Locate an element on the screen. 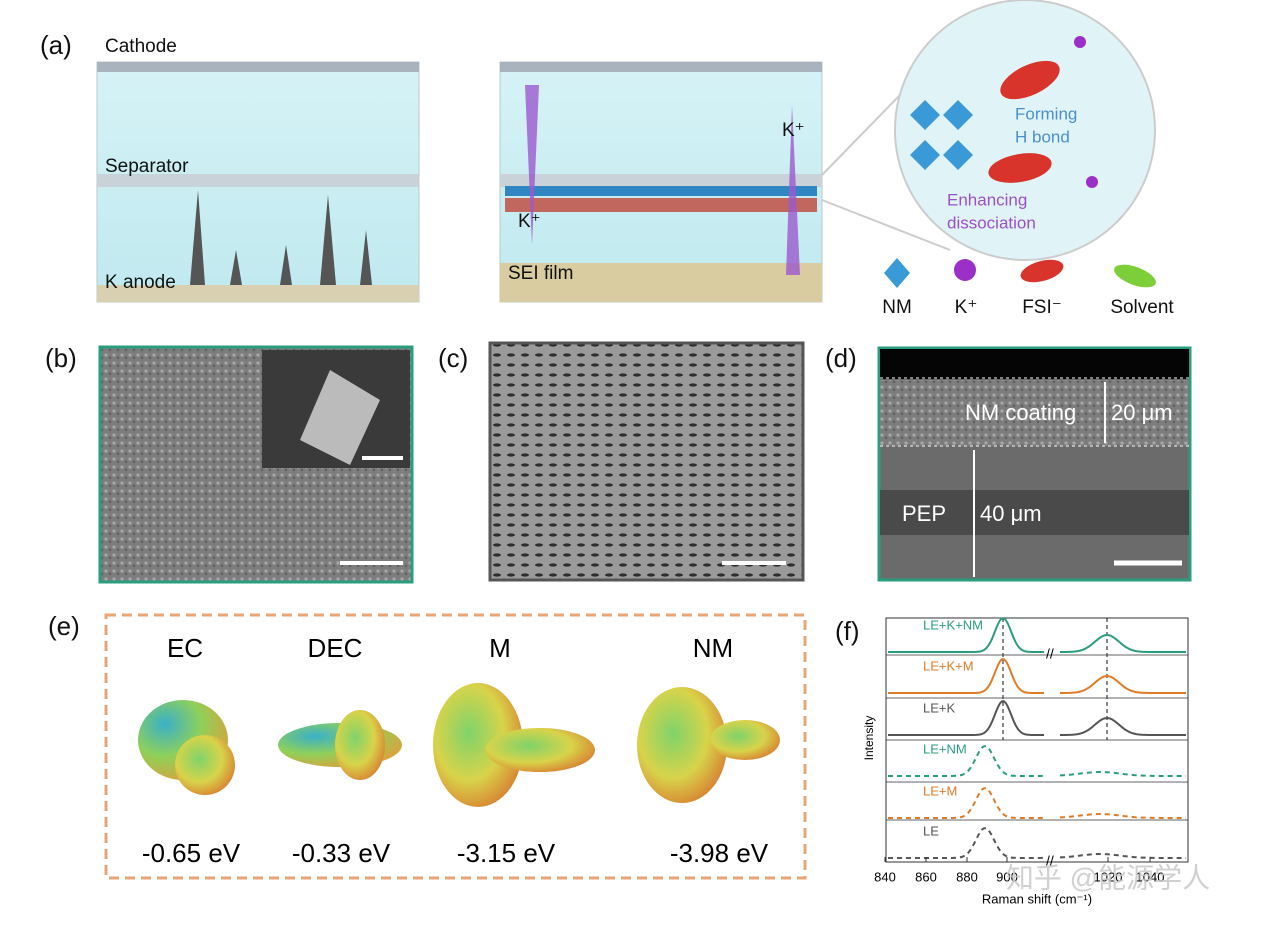 The height and width of the screenshot is (935, 1270). watermark: 知乎 @能源学人 is located at coordinates (1108, 877).